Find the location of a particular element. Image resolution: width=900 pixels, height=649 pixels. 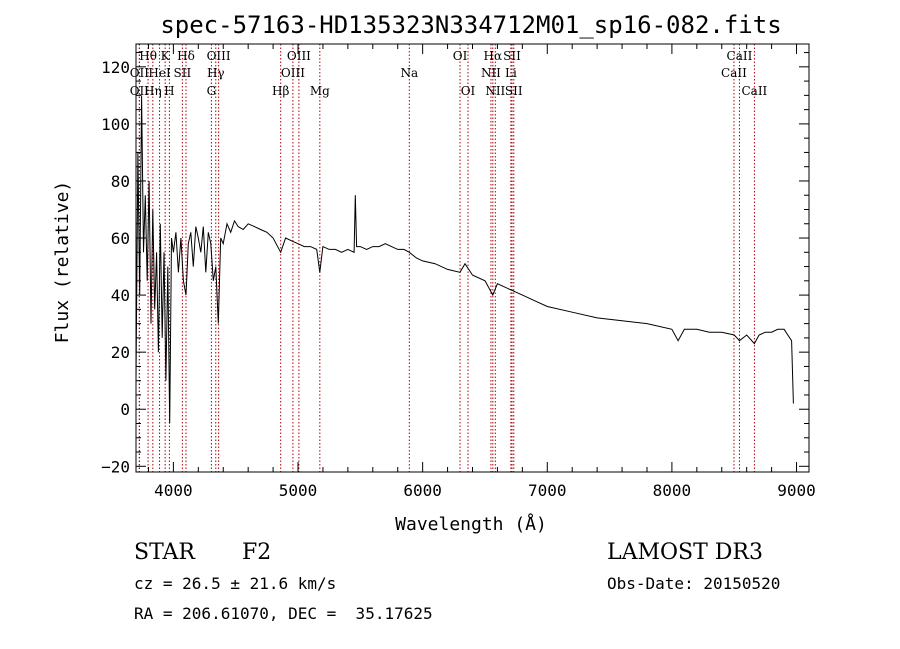

line-label: Na is located at coordinates (409, 73).